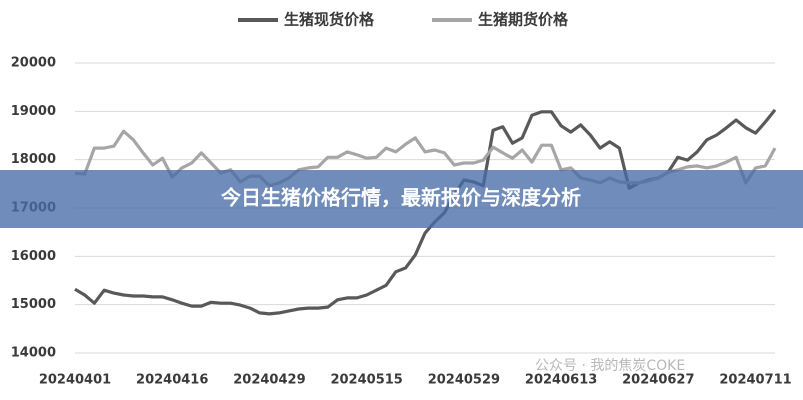 Image resolution: width=803 pixels, height=400 pixels. What do you see at coordinates (755, 380) in the screenshot?
I see `x-tick-label: 20240711` at bounding box center [755, 380].